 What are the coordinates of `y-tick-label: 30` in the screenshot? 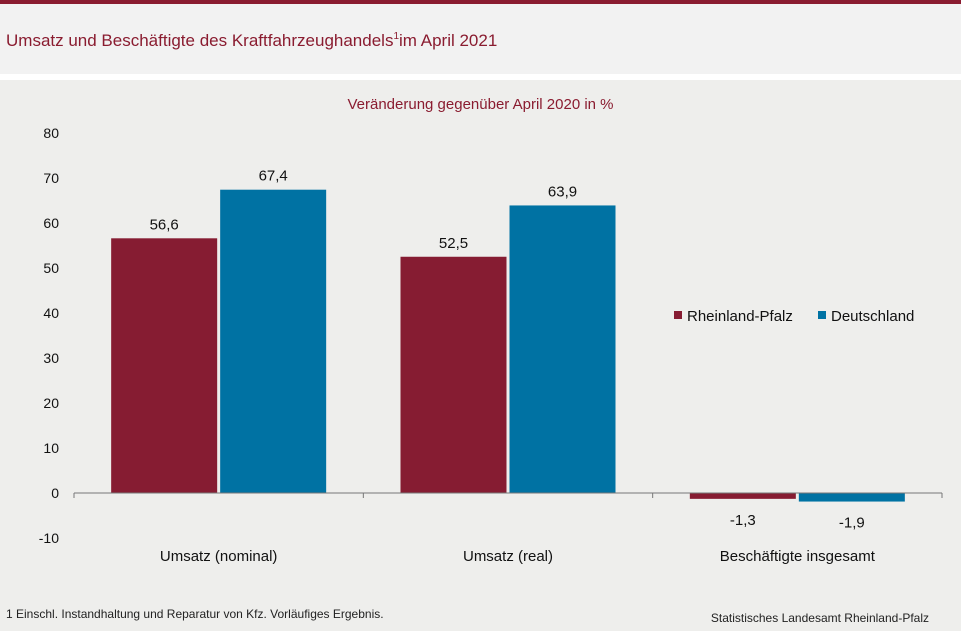 It's located at (51, 358).